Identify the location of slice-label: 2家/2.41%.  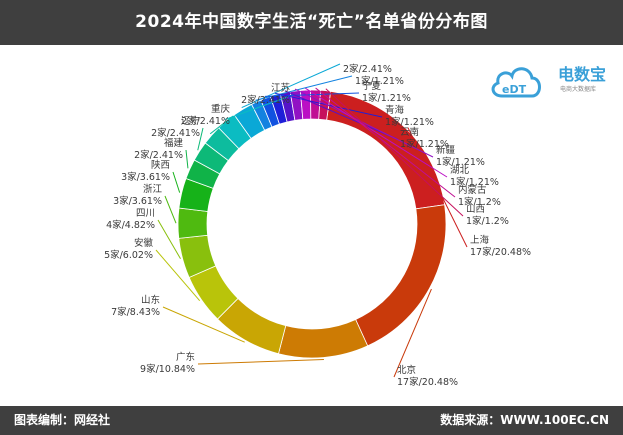
(367, 69).